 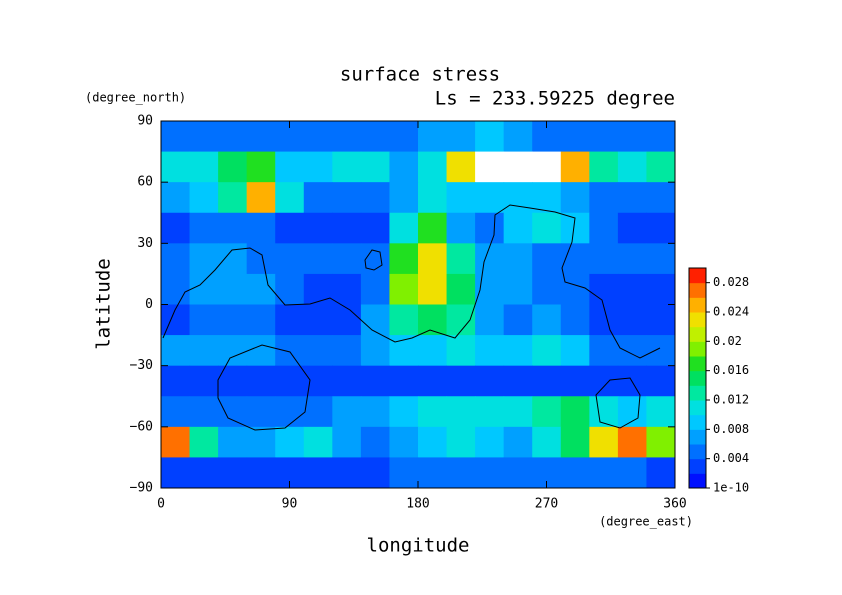 I want to click on colorbar-tick-label: 1e-10, so click(x=731, y=488).